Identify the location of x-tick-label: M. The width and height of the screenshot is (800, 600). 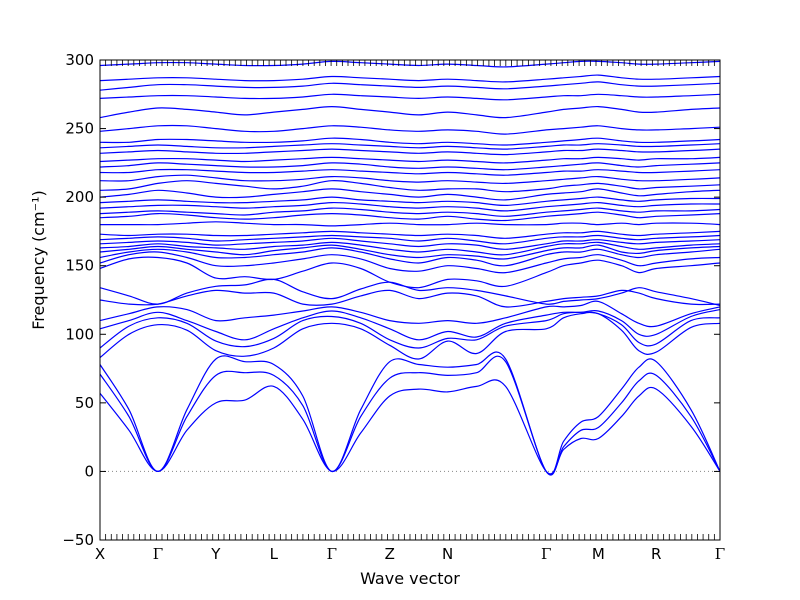
(598, 554).